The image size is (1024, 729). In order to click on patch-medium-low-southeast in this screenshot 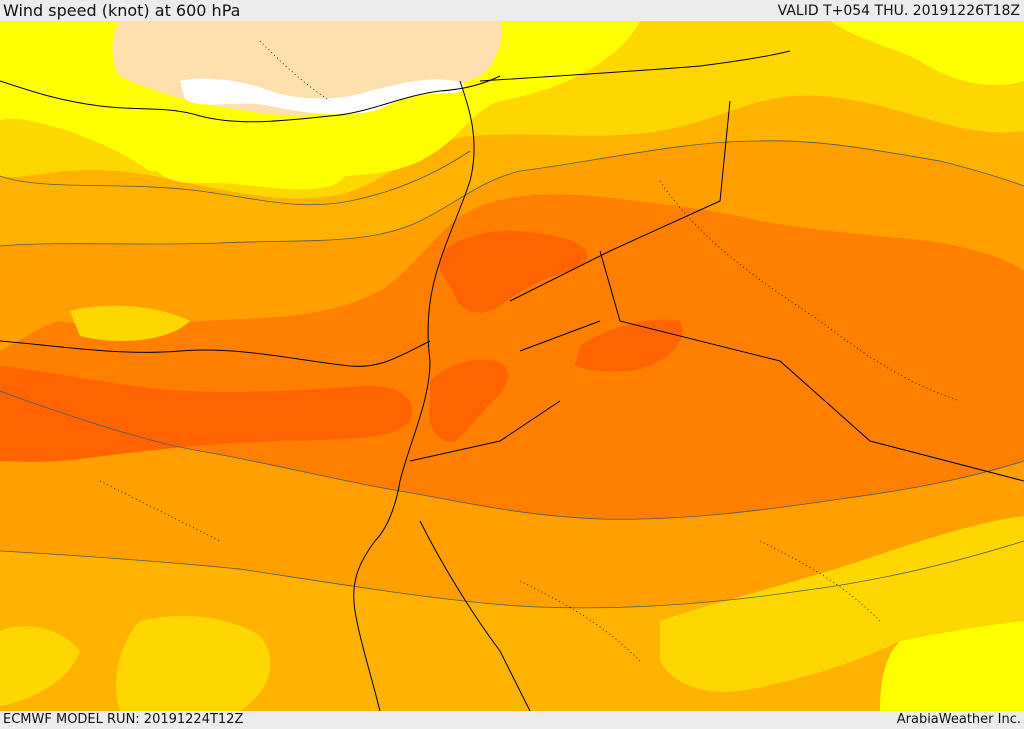, I will do `click(842, 604)`.